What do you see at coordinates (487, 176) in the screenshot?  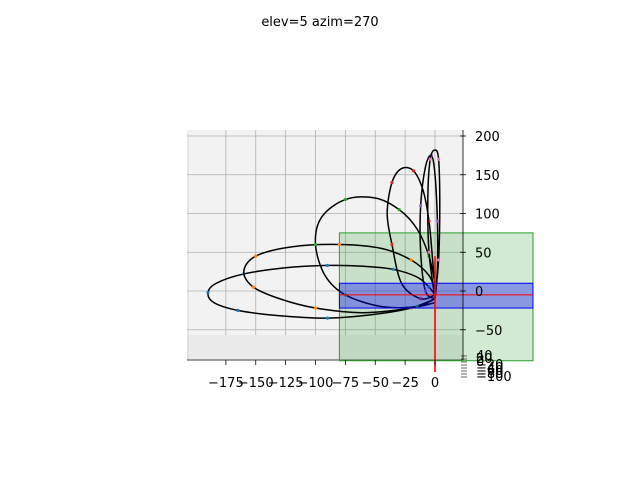 I see `z-tick-label: 150` at bounding box center [487, 176].